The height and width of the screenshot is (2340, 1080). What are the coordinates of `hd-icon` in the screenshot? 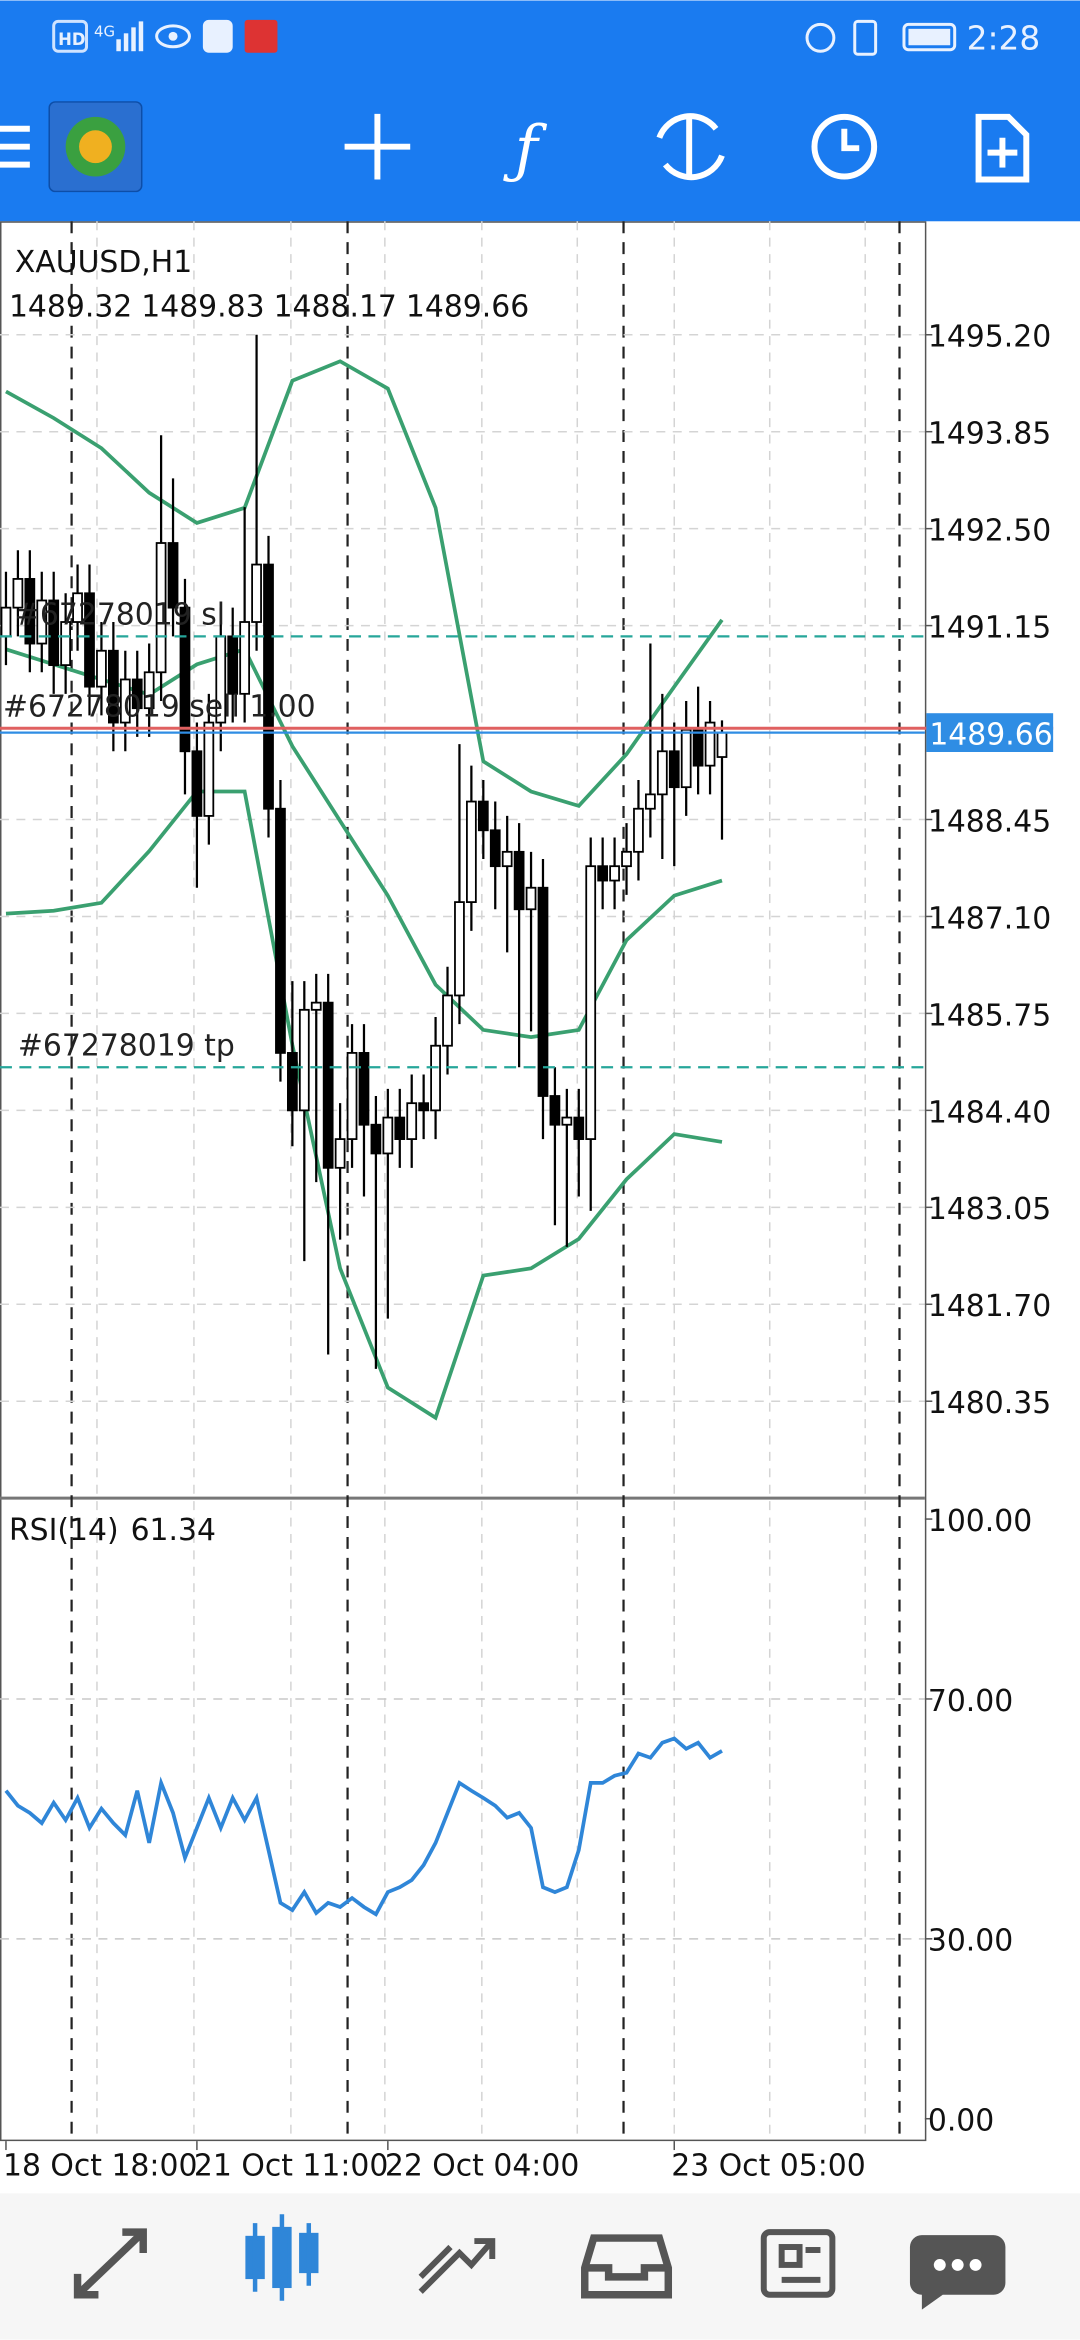 It's located at (70, 36).